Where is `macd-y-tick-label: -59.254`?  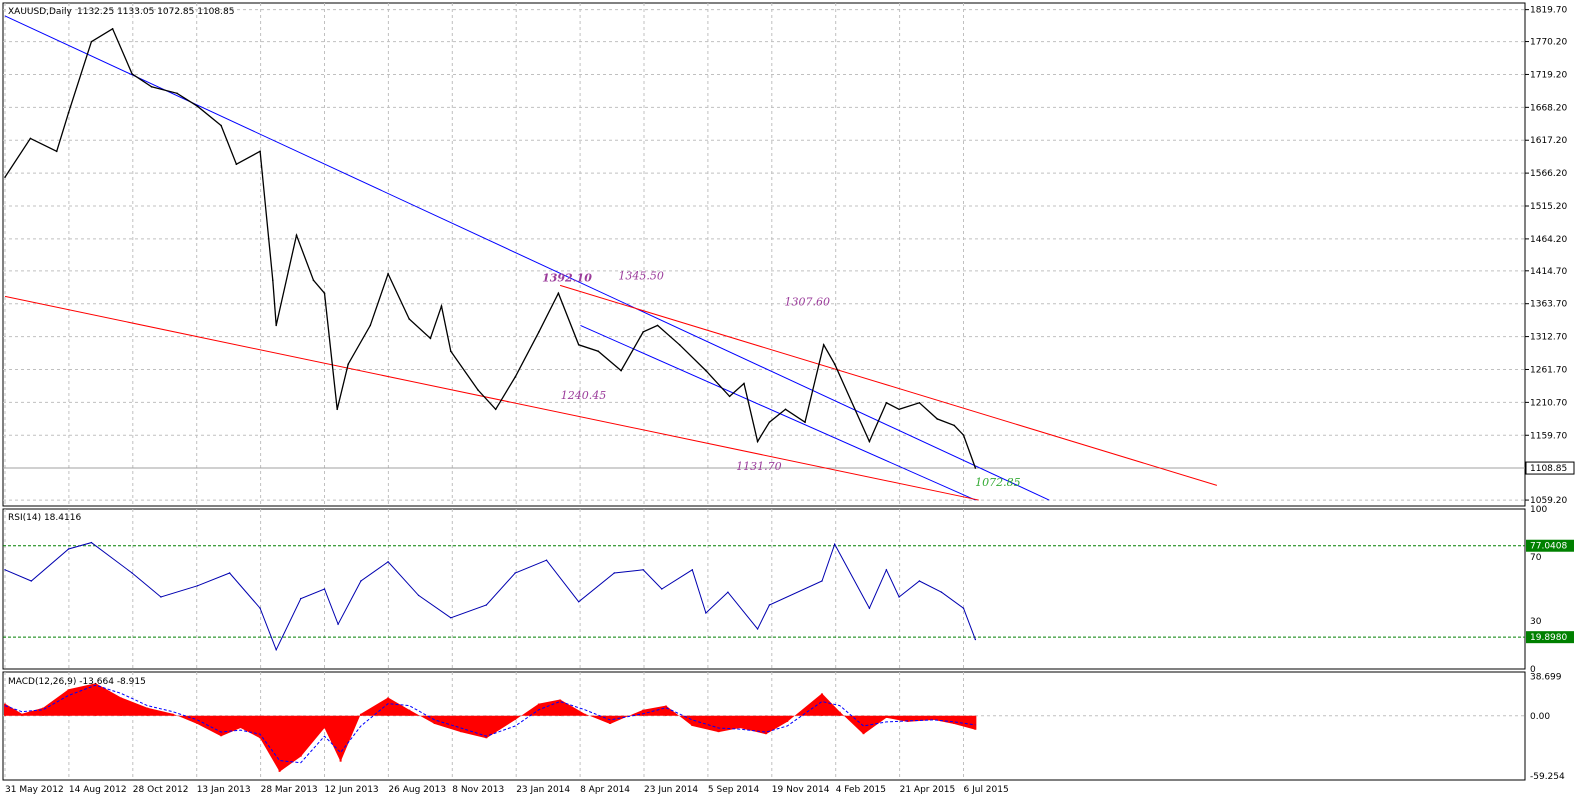
macd-y-tick-label: -59.254 is located at coordinates (1547, 777).